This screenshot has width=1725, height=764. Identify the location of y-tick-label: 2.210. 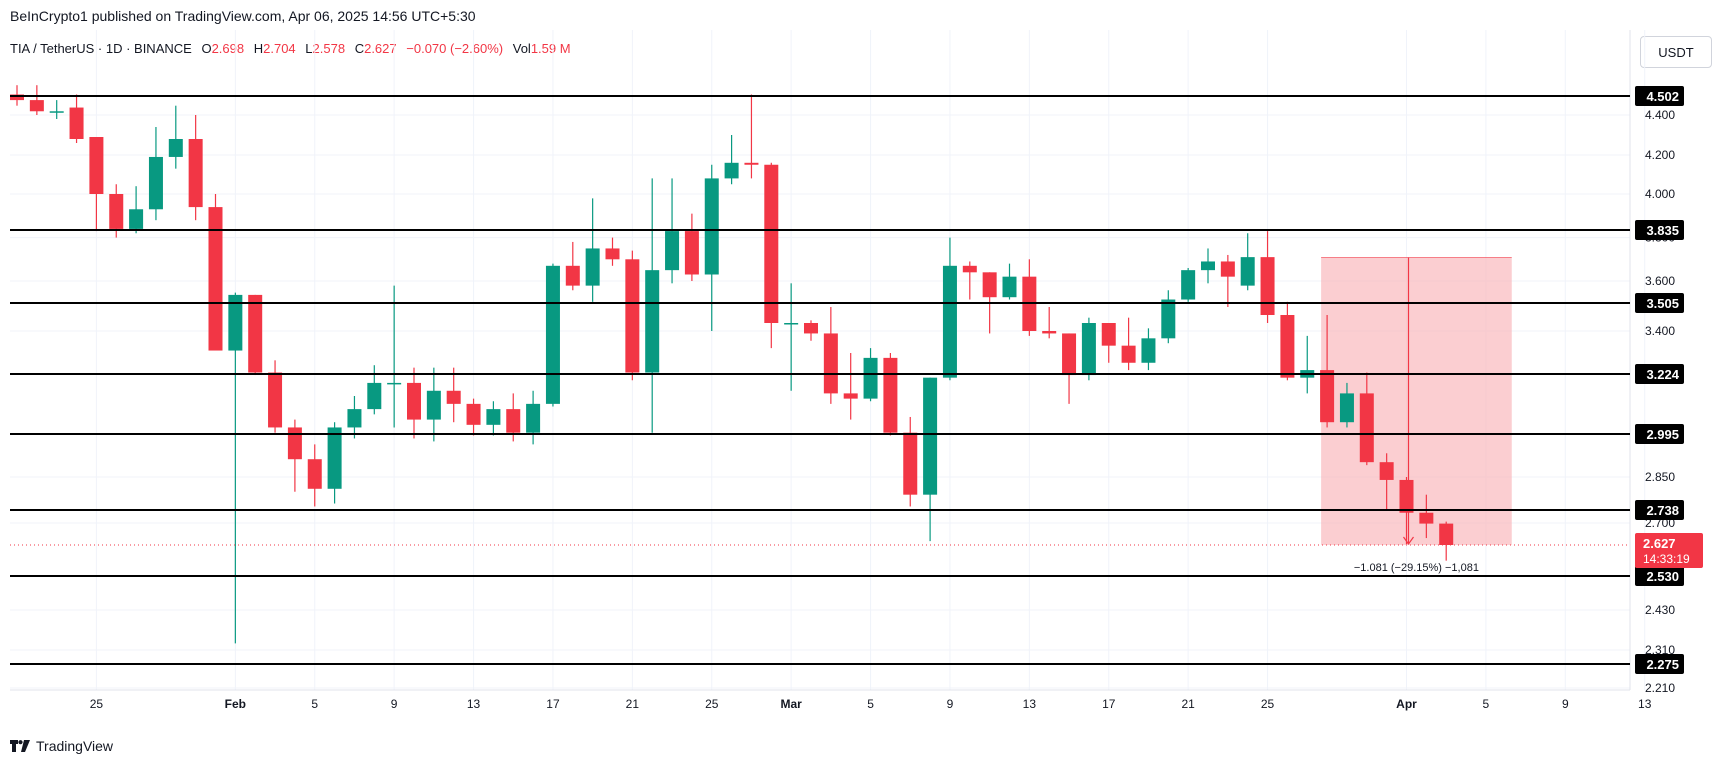
(1660, 688).